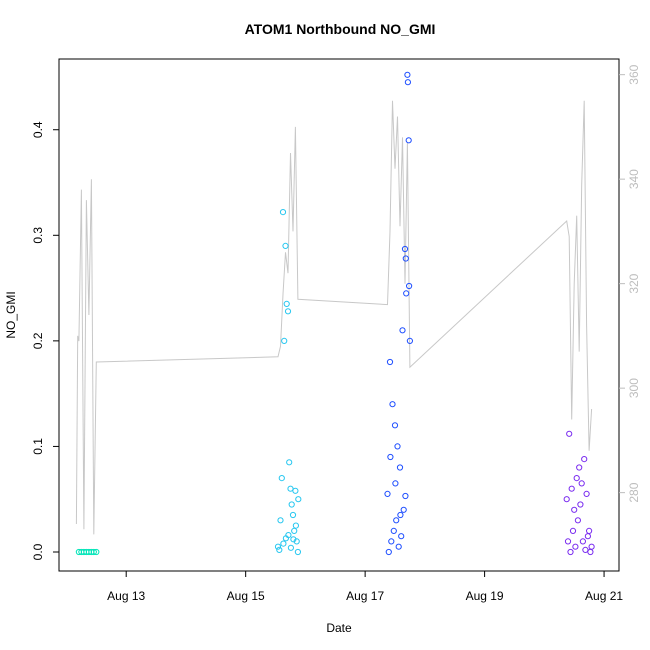  I want to click on x-tick-label: Aug 13, so click(126, 596).